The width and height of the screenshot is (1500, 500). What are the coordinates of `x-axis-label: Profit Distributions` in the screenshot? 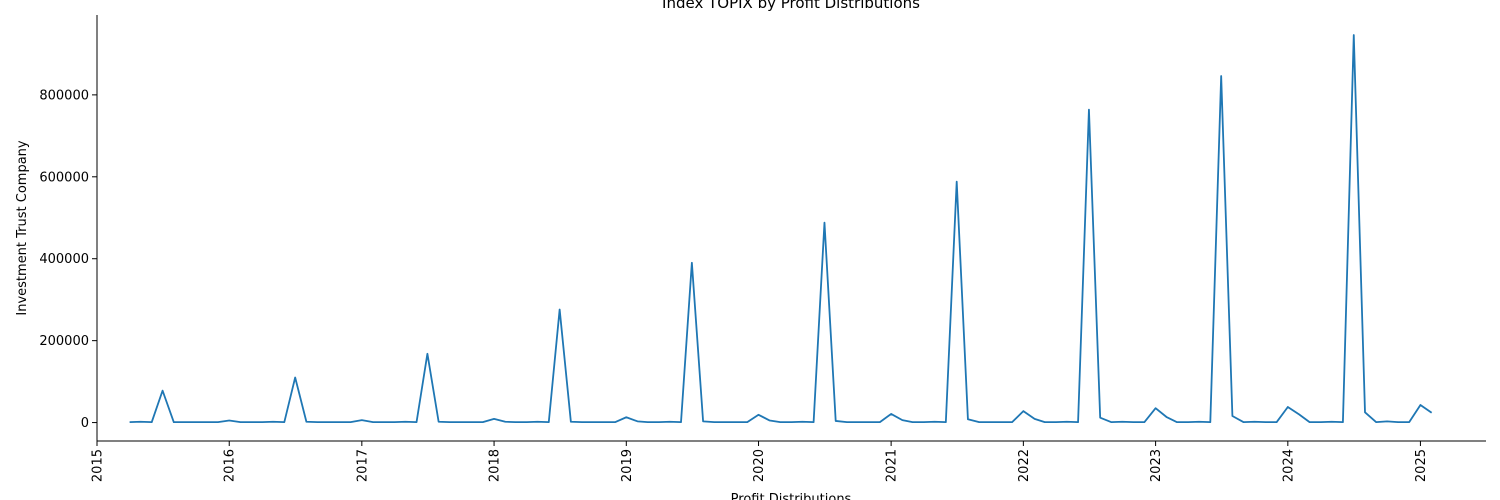 It's located at (791, 496).